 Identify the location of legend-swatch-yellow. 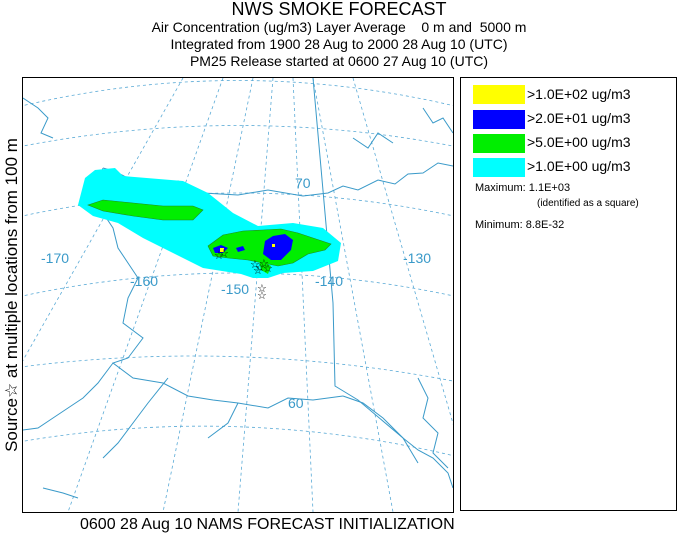
(499, 94).